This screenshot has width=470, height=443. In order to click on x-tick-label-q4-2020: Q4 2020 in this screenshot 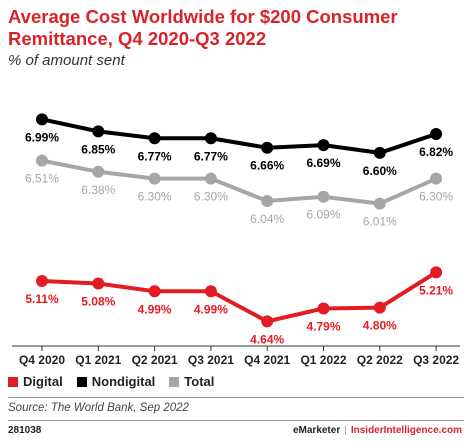, I will do `click(42, 360)`.